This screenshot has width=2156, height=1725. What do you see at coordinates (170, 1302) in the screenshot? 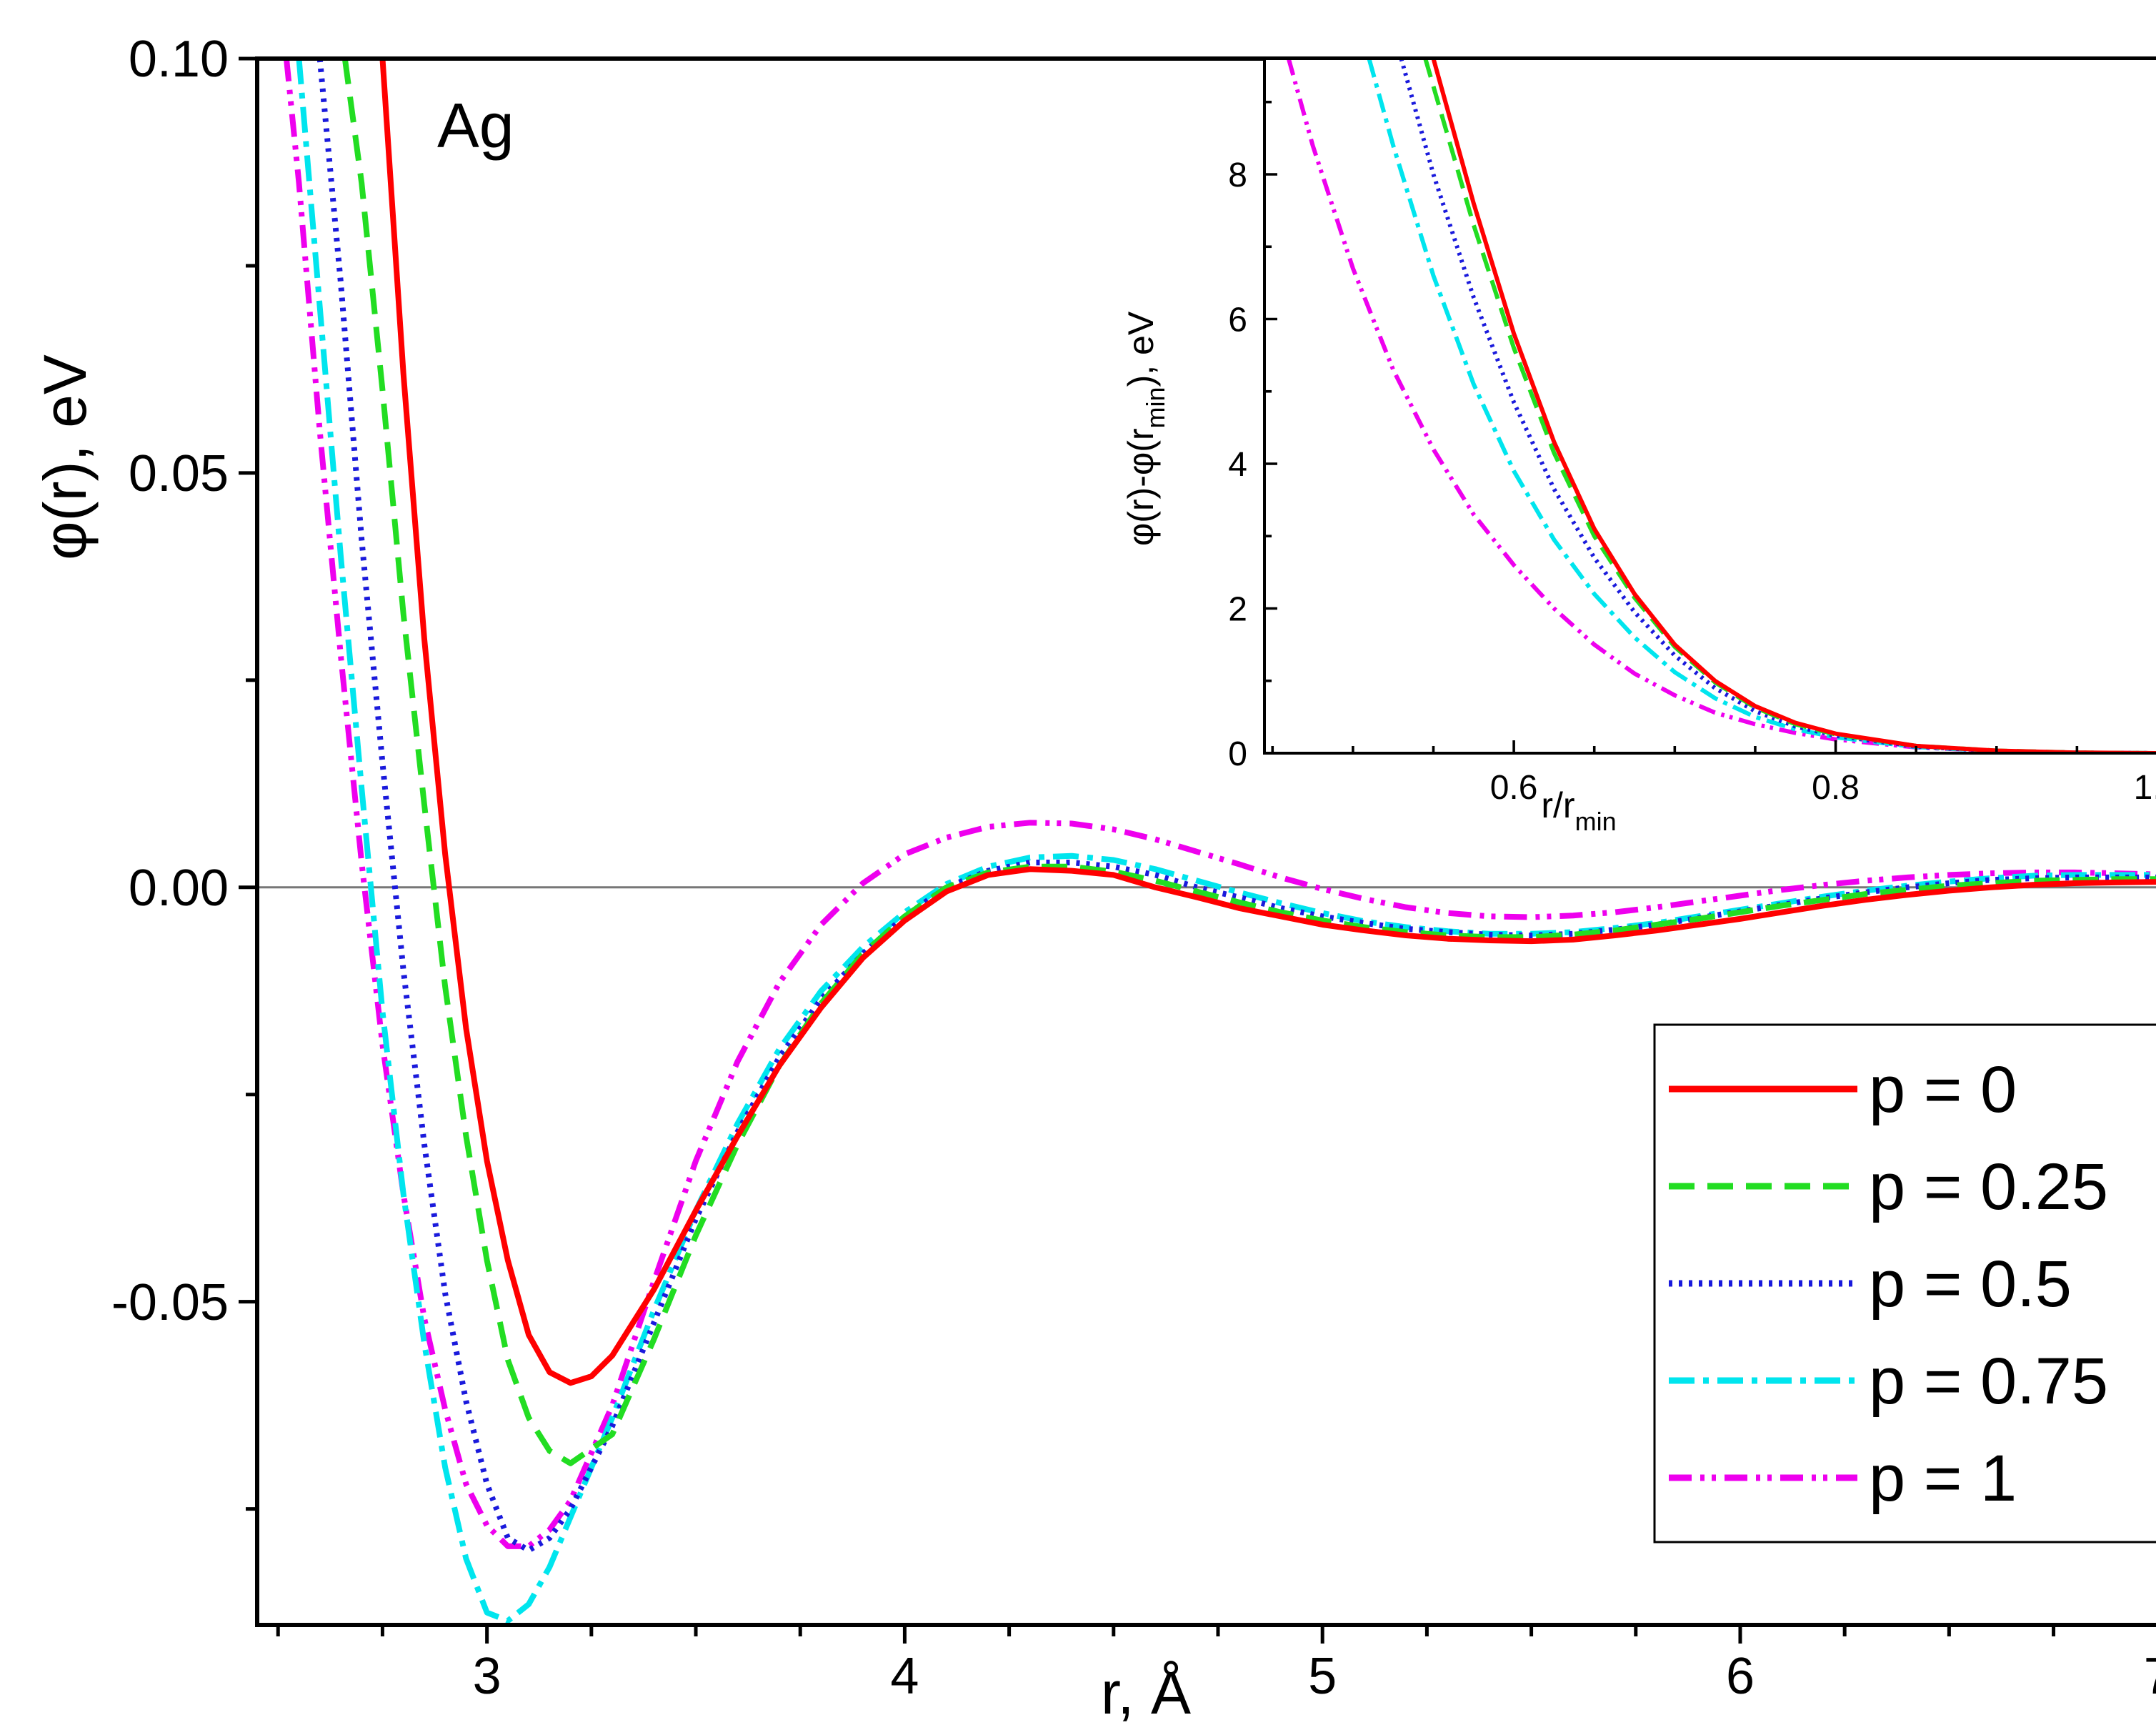
I see `y-tick-label: -0.05` at bounding box center [170, 1302].